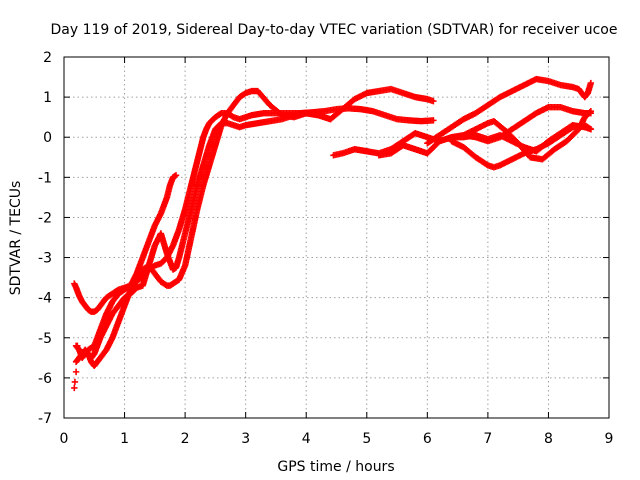 The height and width of the screenshot is (480, 640). What do you see at coordinates (45, 259) in the screenshot?
I see `y-tick-label: -3` at bounding box center [45, 259].